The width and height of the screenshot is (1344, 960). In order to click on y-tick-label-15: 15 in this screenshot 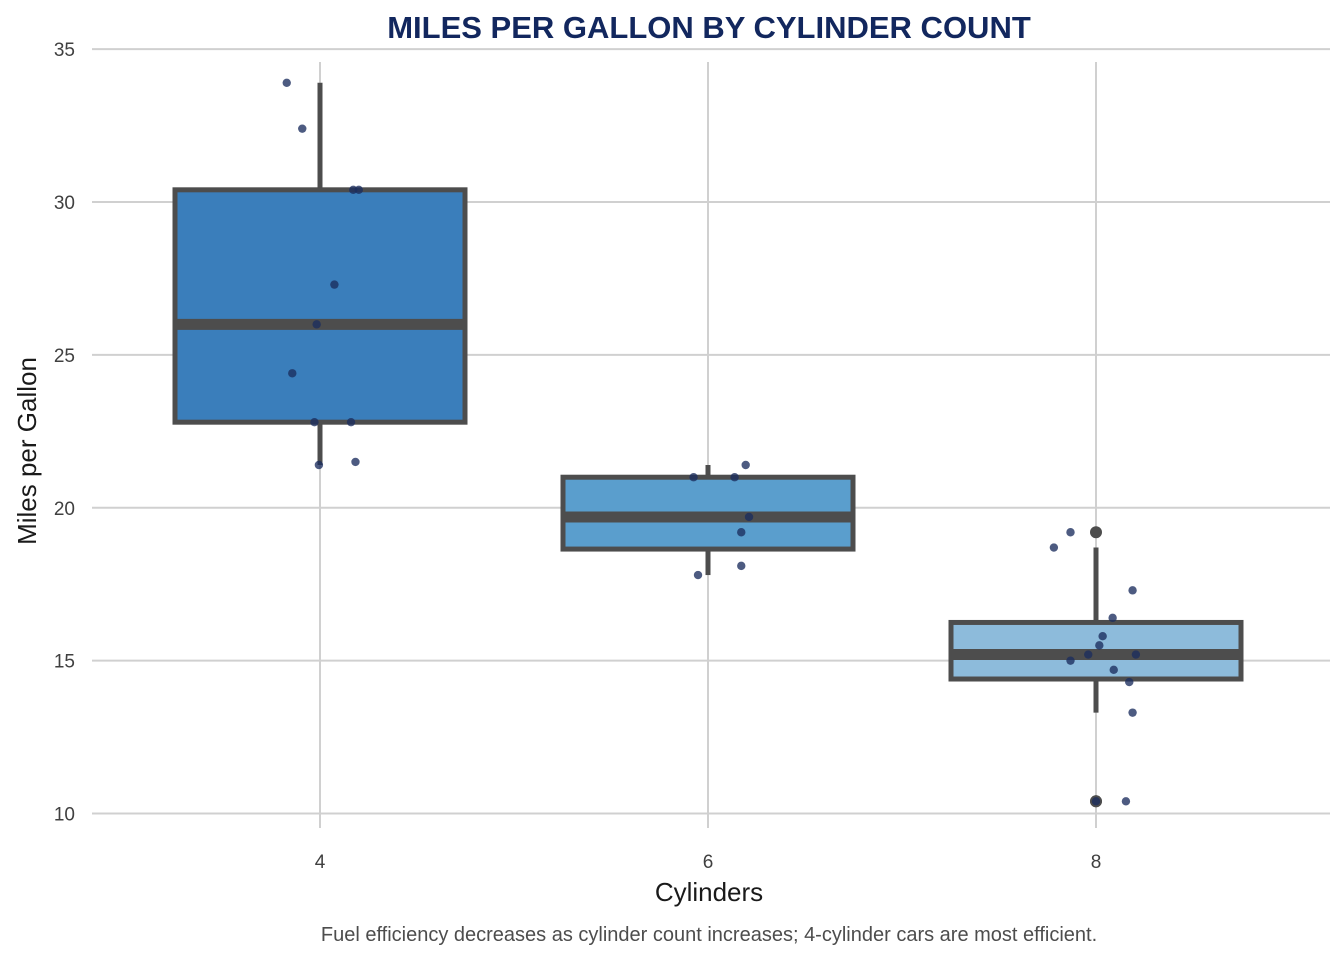, I will do `click(64, 662)`.